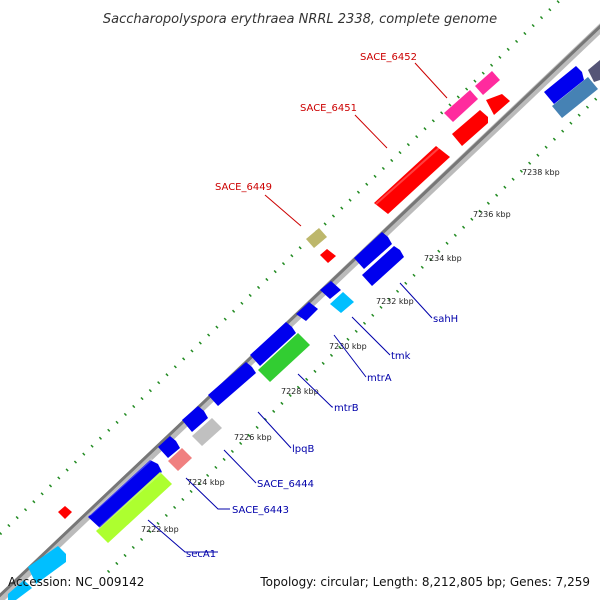 Image resolution: width=600 pixels, height=600 pixels. I want to click on gene-tmk, so click(342, 302).